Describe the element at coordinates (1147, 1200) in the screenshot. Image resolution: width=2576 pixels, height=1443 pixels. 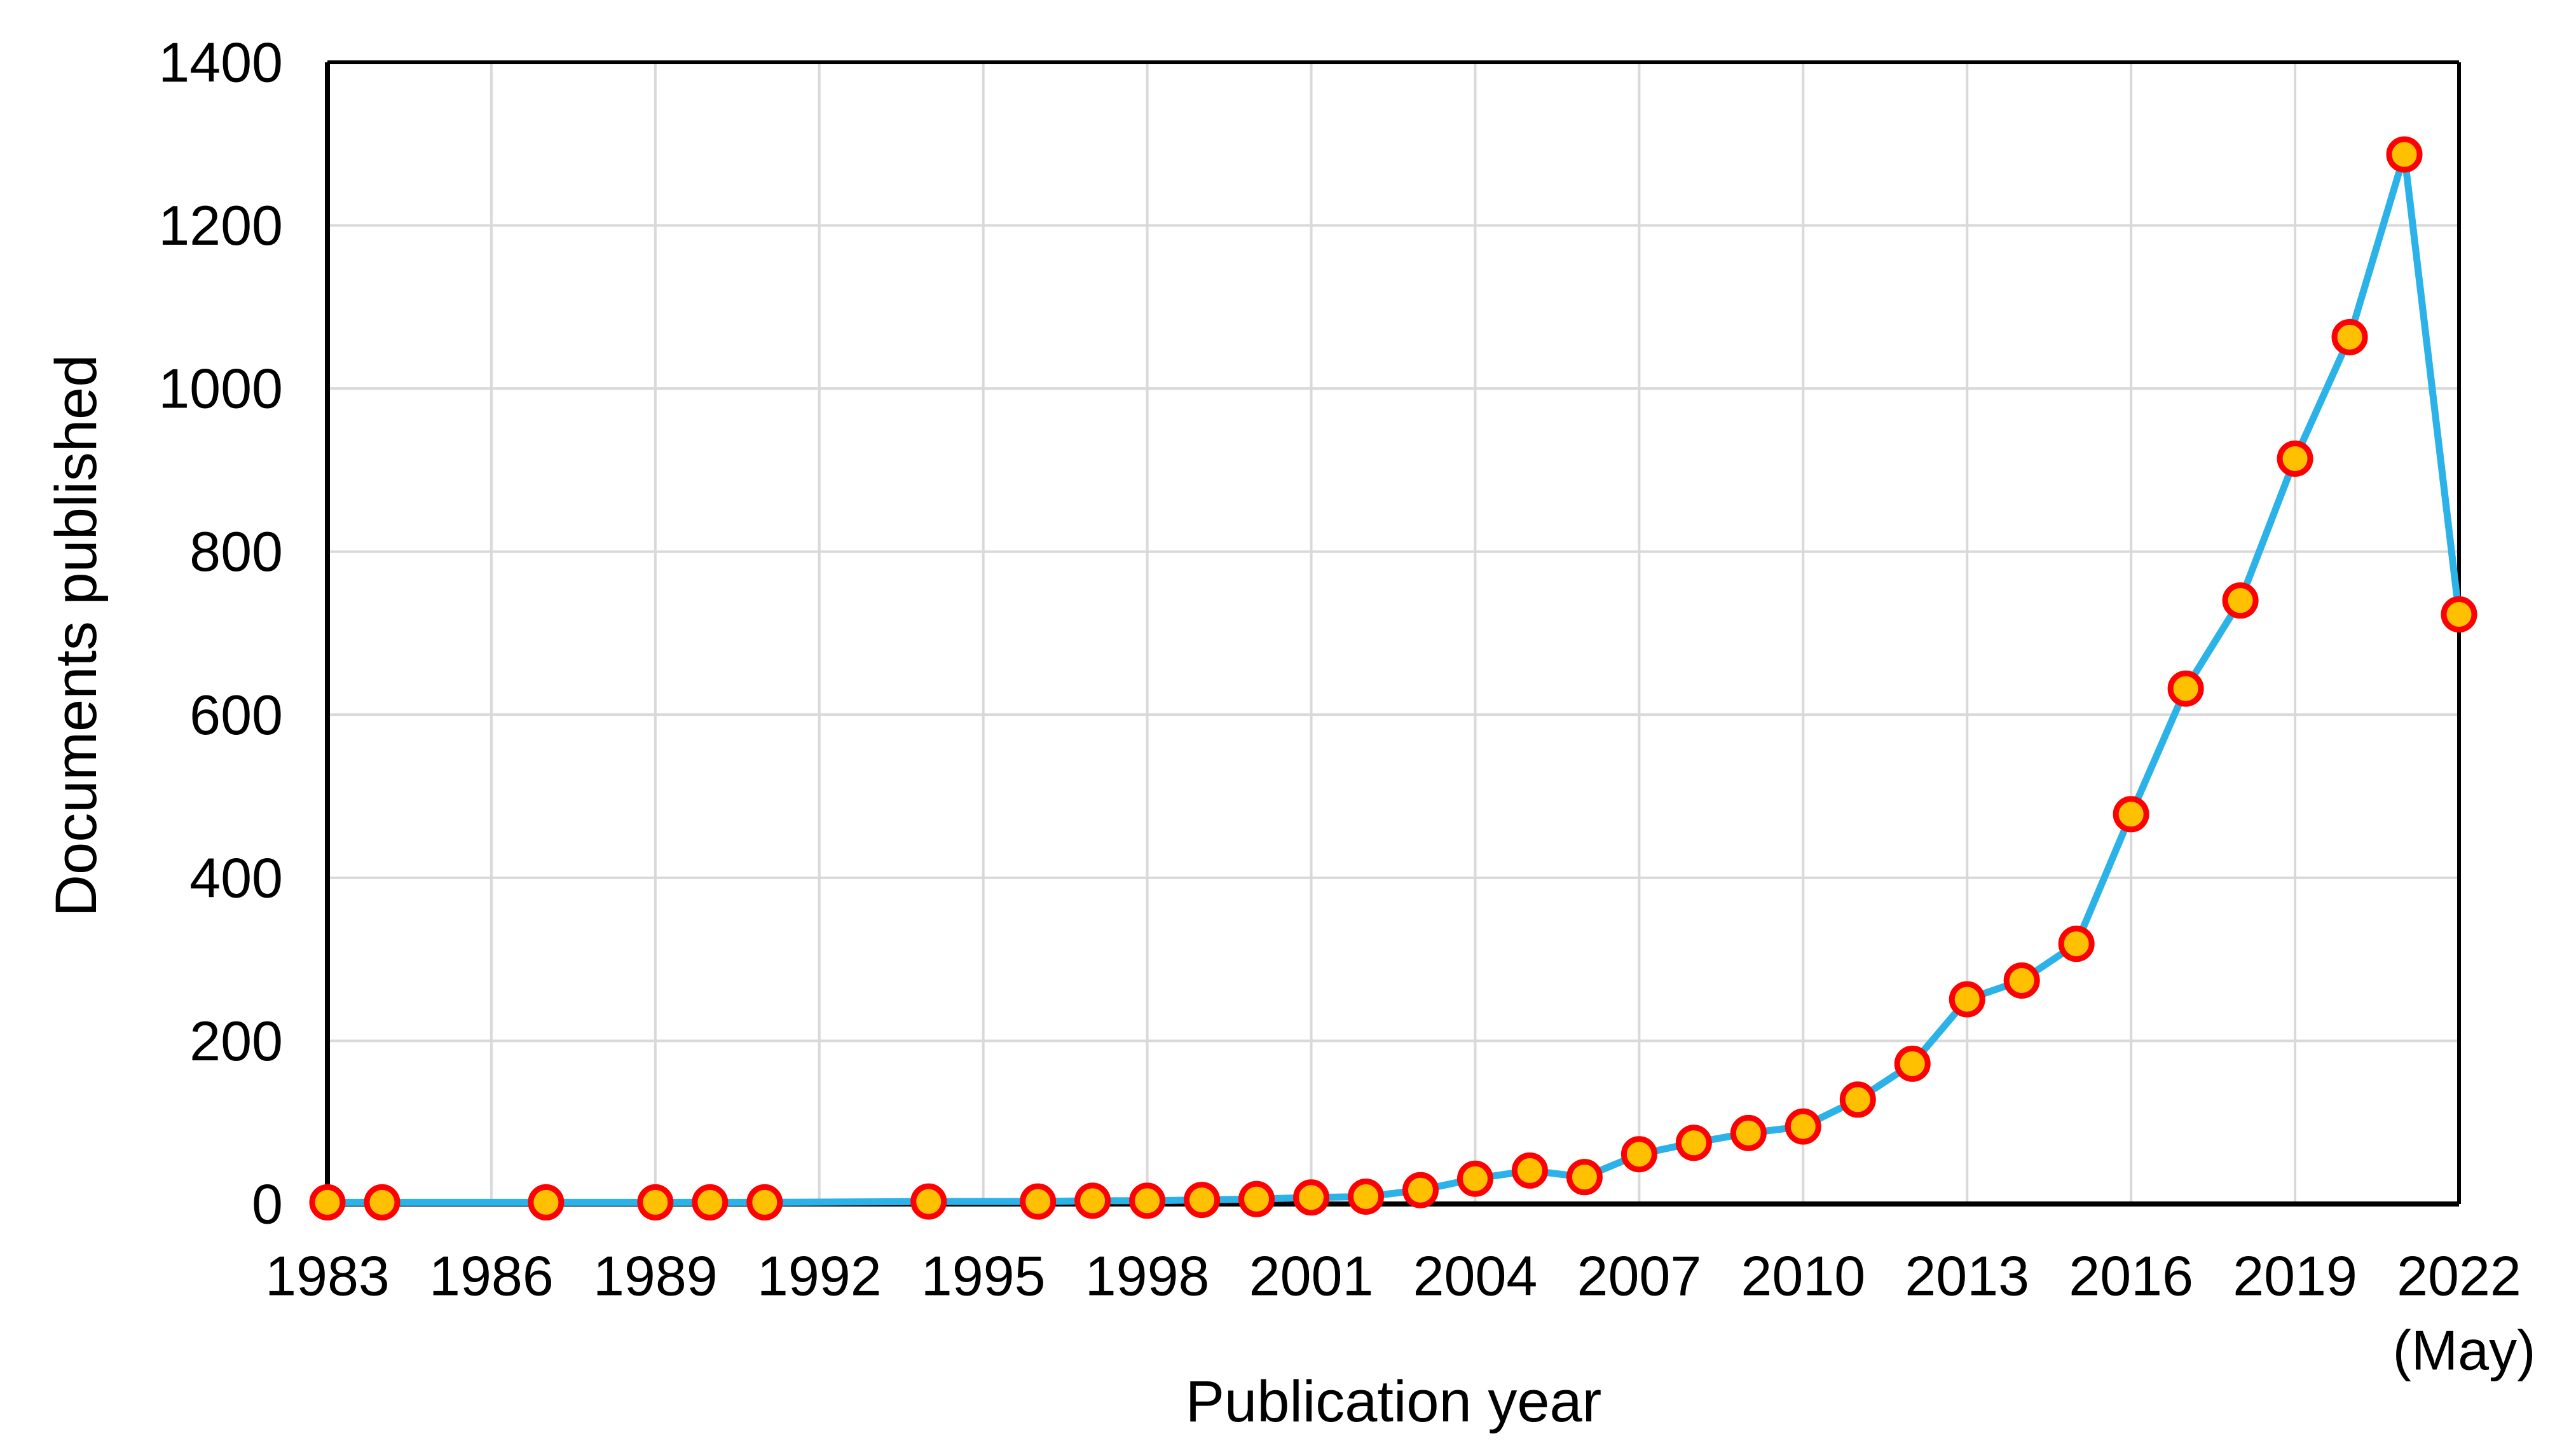
I see `data-point-1998` at that location.